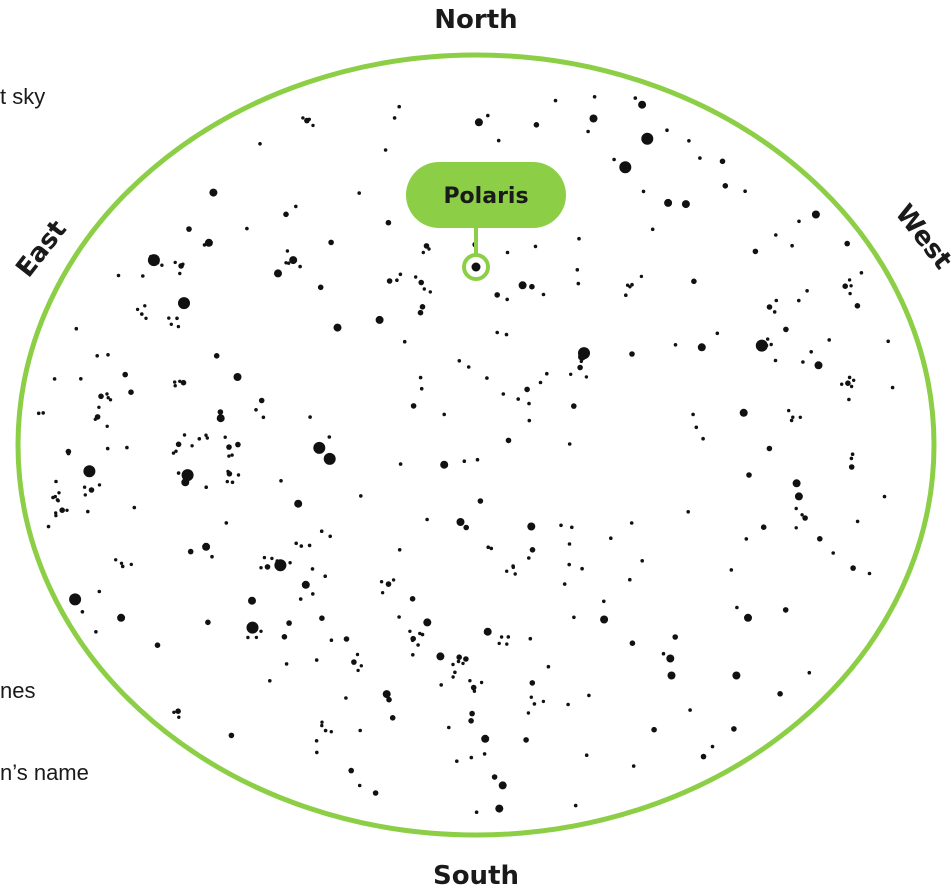 The width and height of the screenshot is (952, 892). What do you see at coordinates (476, 876) in the screenshot?
I see `direction-south: South` at bounding box center [476, 876].